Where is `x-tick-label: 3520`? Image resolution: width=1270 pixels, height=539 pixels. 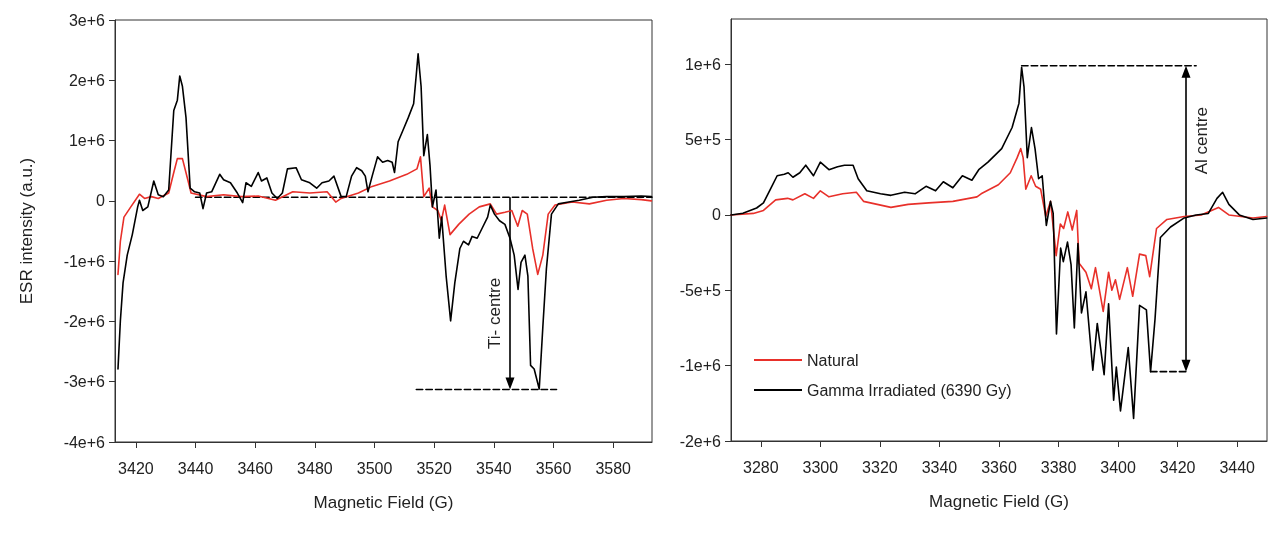 x-tick-label: 3520 is located at coordinates (434, 468).